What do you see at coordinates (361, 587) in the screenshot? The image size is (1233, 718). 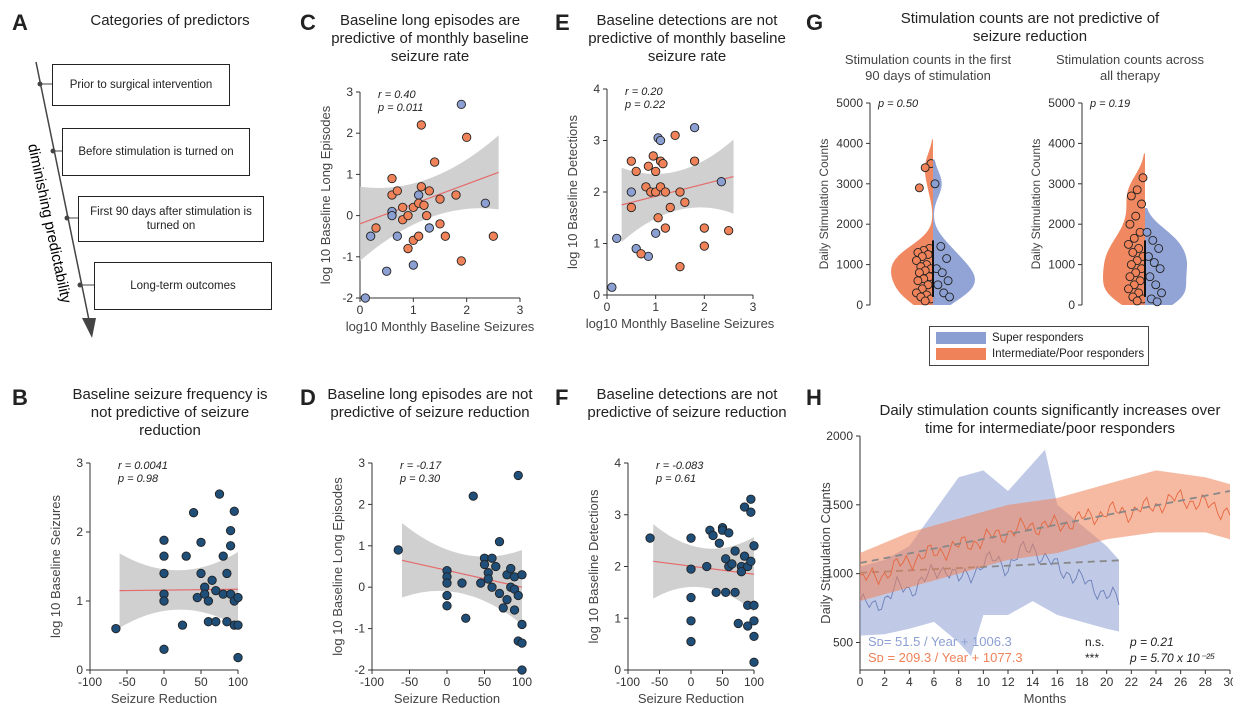 I see `chart-d-y-tick-label-2: 0` at bounding box center [361, 587].